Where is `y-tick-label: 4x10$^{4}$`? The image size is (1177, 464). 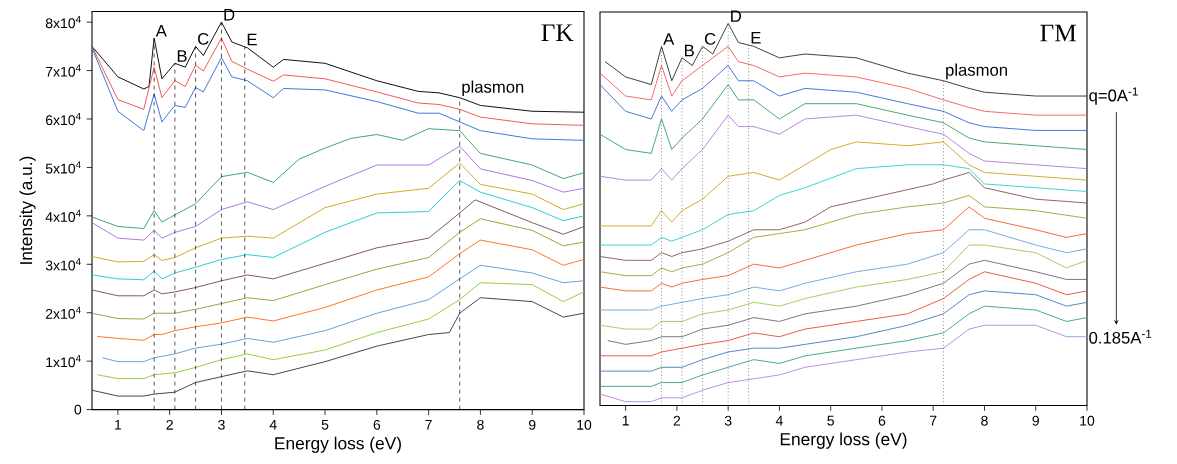 y-tick-label: 4x10$^{4}$ is located at coordinates (63, 215).